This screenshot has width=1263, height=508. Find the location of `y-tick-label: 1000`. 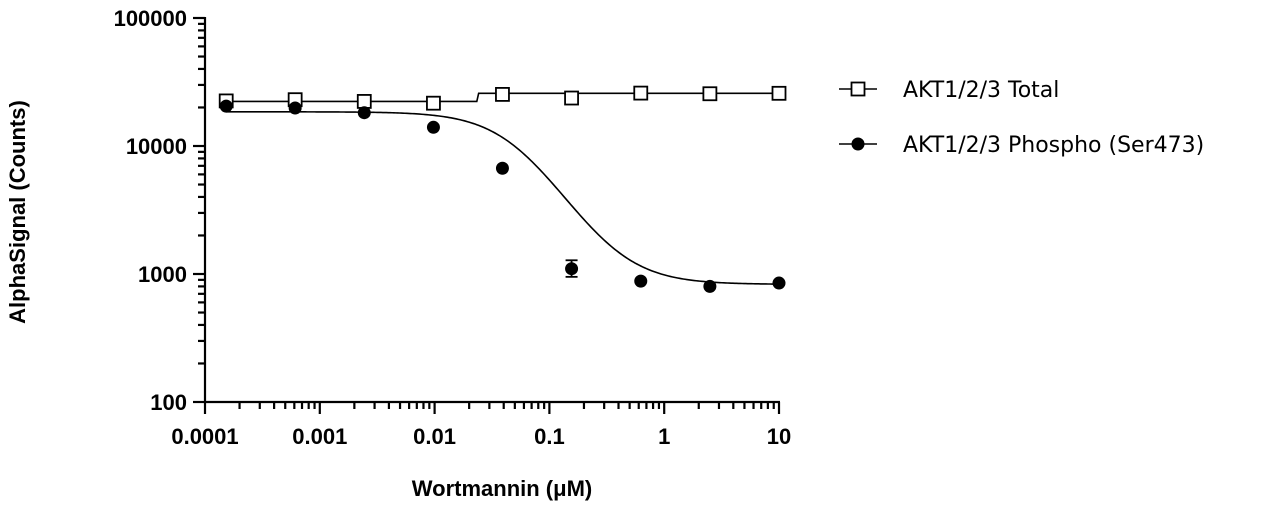

y-tick-label: 1000 is located at coordinates (162, 274).